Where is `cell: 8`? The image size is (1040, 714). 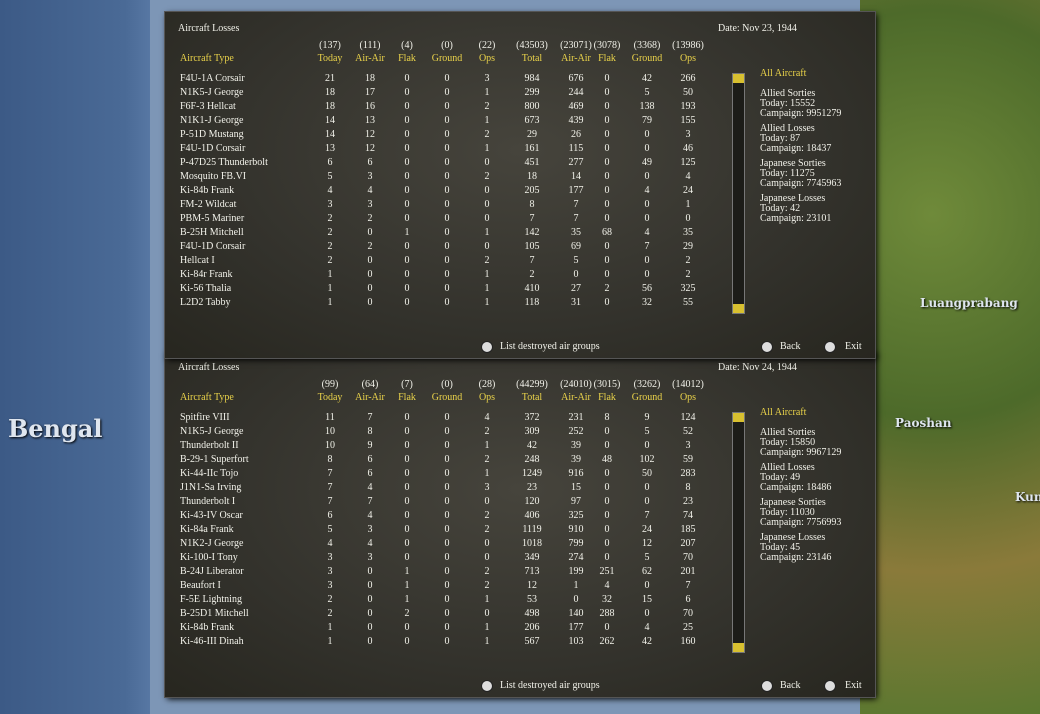
cell: 8 is located at coordinates (607, 417).